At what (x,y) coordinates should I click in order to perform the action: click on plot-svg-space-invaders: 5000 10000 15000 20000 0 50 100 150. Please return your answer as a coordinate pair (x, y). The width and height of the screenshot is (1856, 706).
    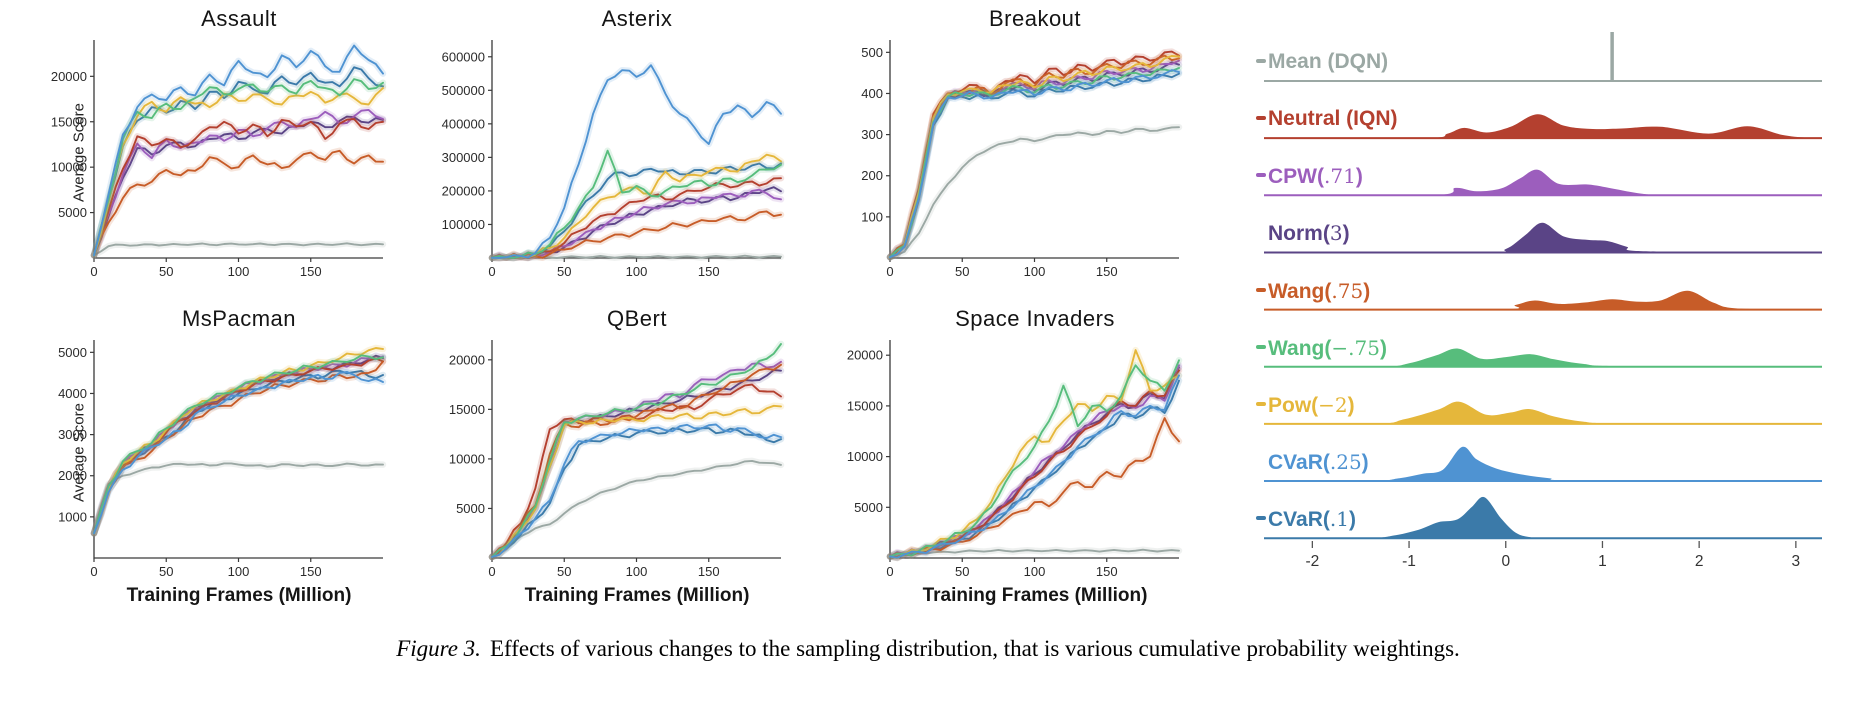
    Looking at the image, I should click on (1015, 459).